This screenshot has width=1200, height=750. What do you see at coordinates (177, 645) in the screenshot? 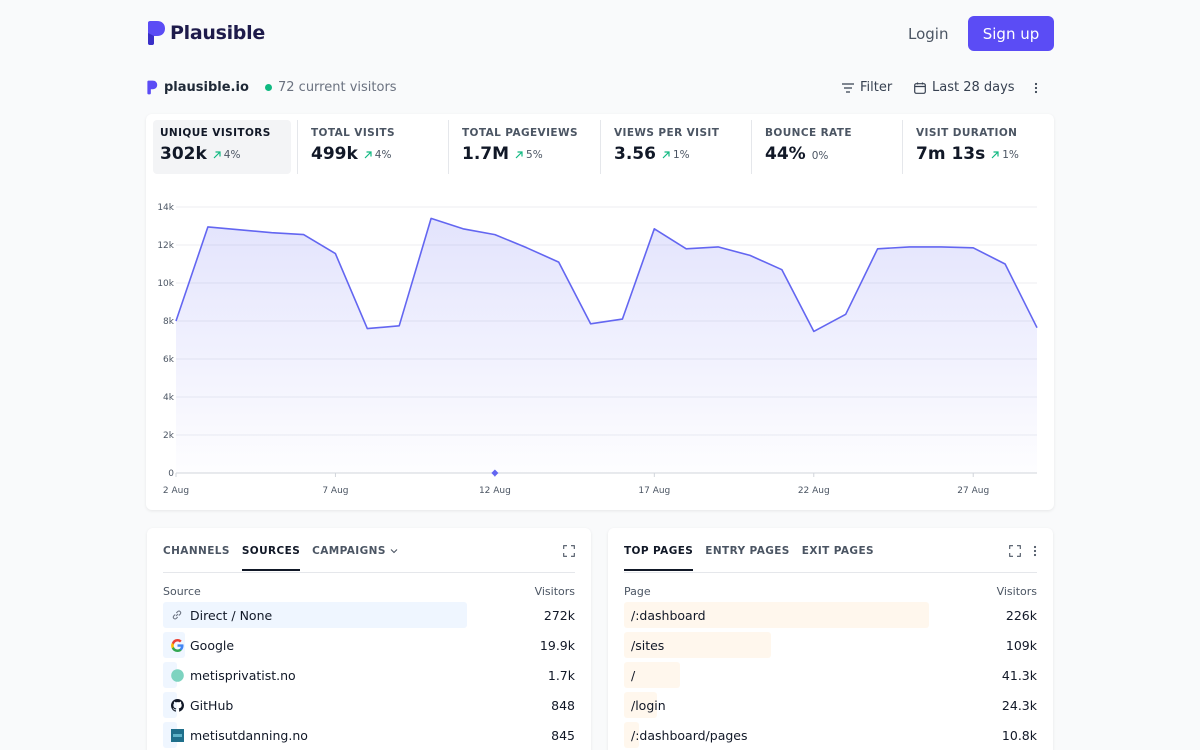
I see `google-icon` at bounding box center [177, 645].